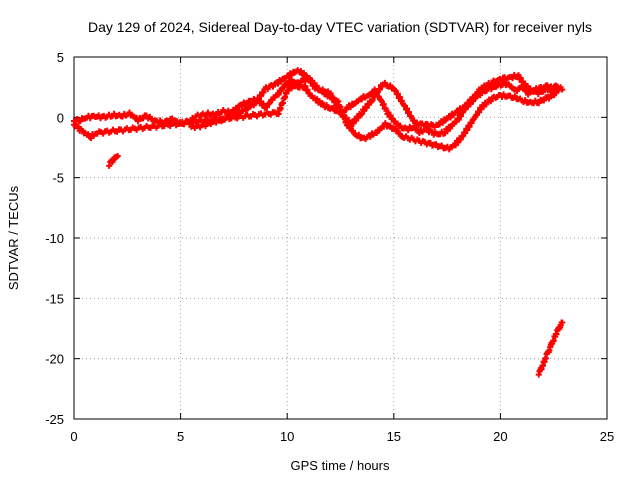 Image resolution: width=640 pixels, height=480 pixels. What do you see at coordinates (607, 436) in the screenshot?
I see `x-tick-label: 25` at bounding box center [607, 436].